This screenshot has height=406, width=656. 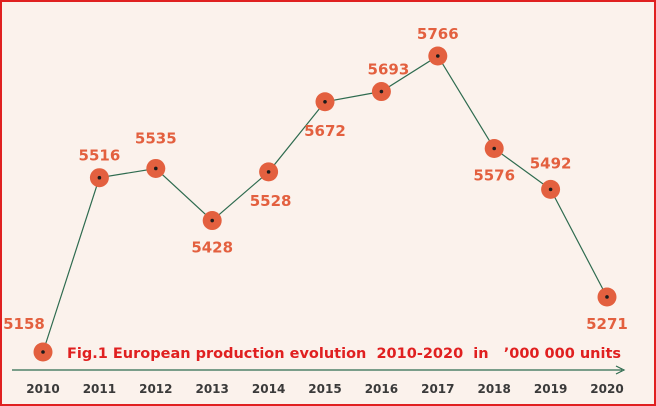 I want to click on data-point-dot-2012, so click(x=156, y=168).